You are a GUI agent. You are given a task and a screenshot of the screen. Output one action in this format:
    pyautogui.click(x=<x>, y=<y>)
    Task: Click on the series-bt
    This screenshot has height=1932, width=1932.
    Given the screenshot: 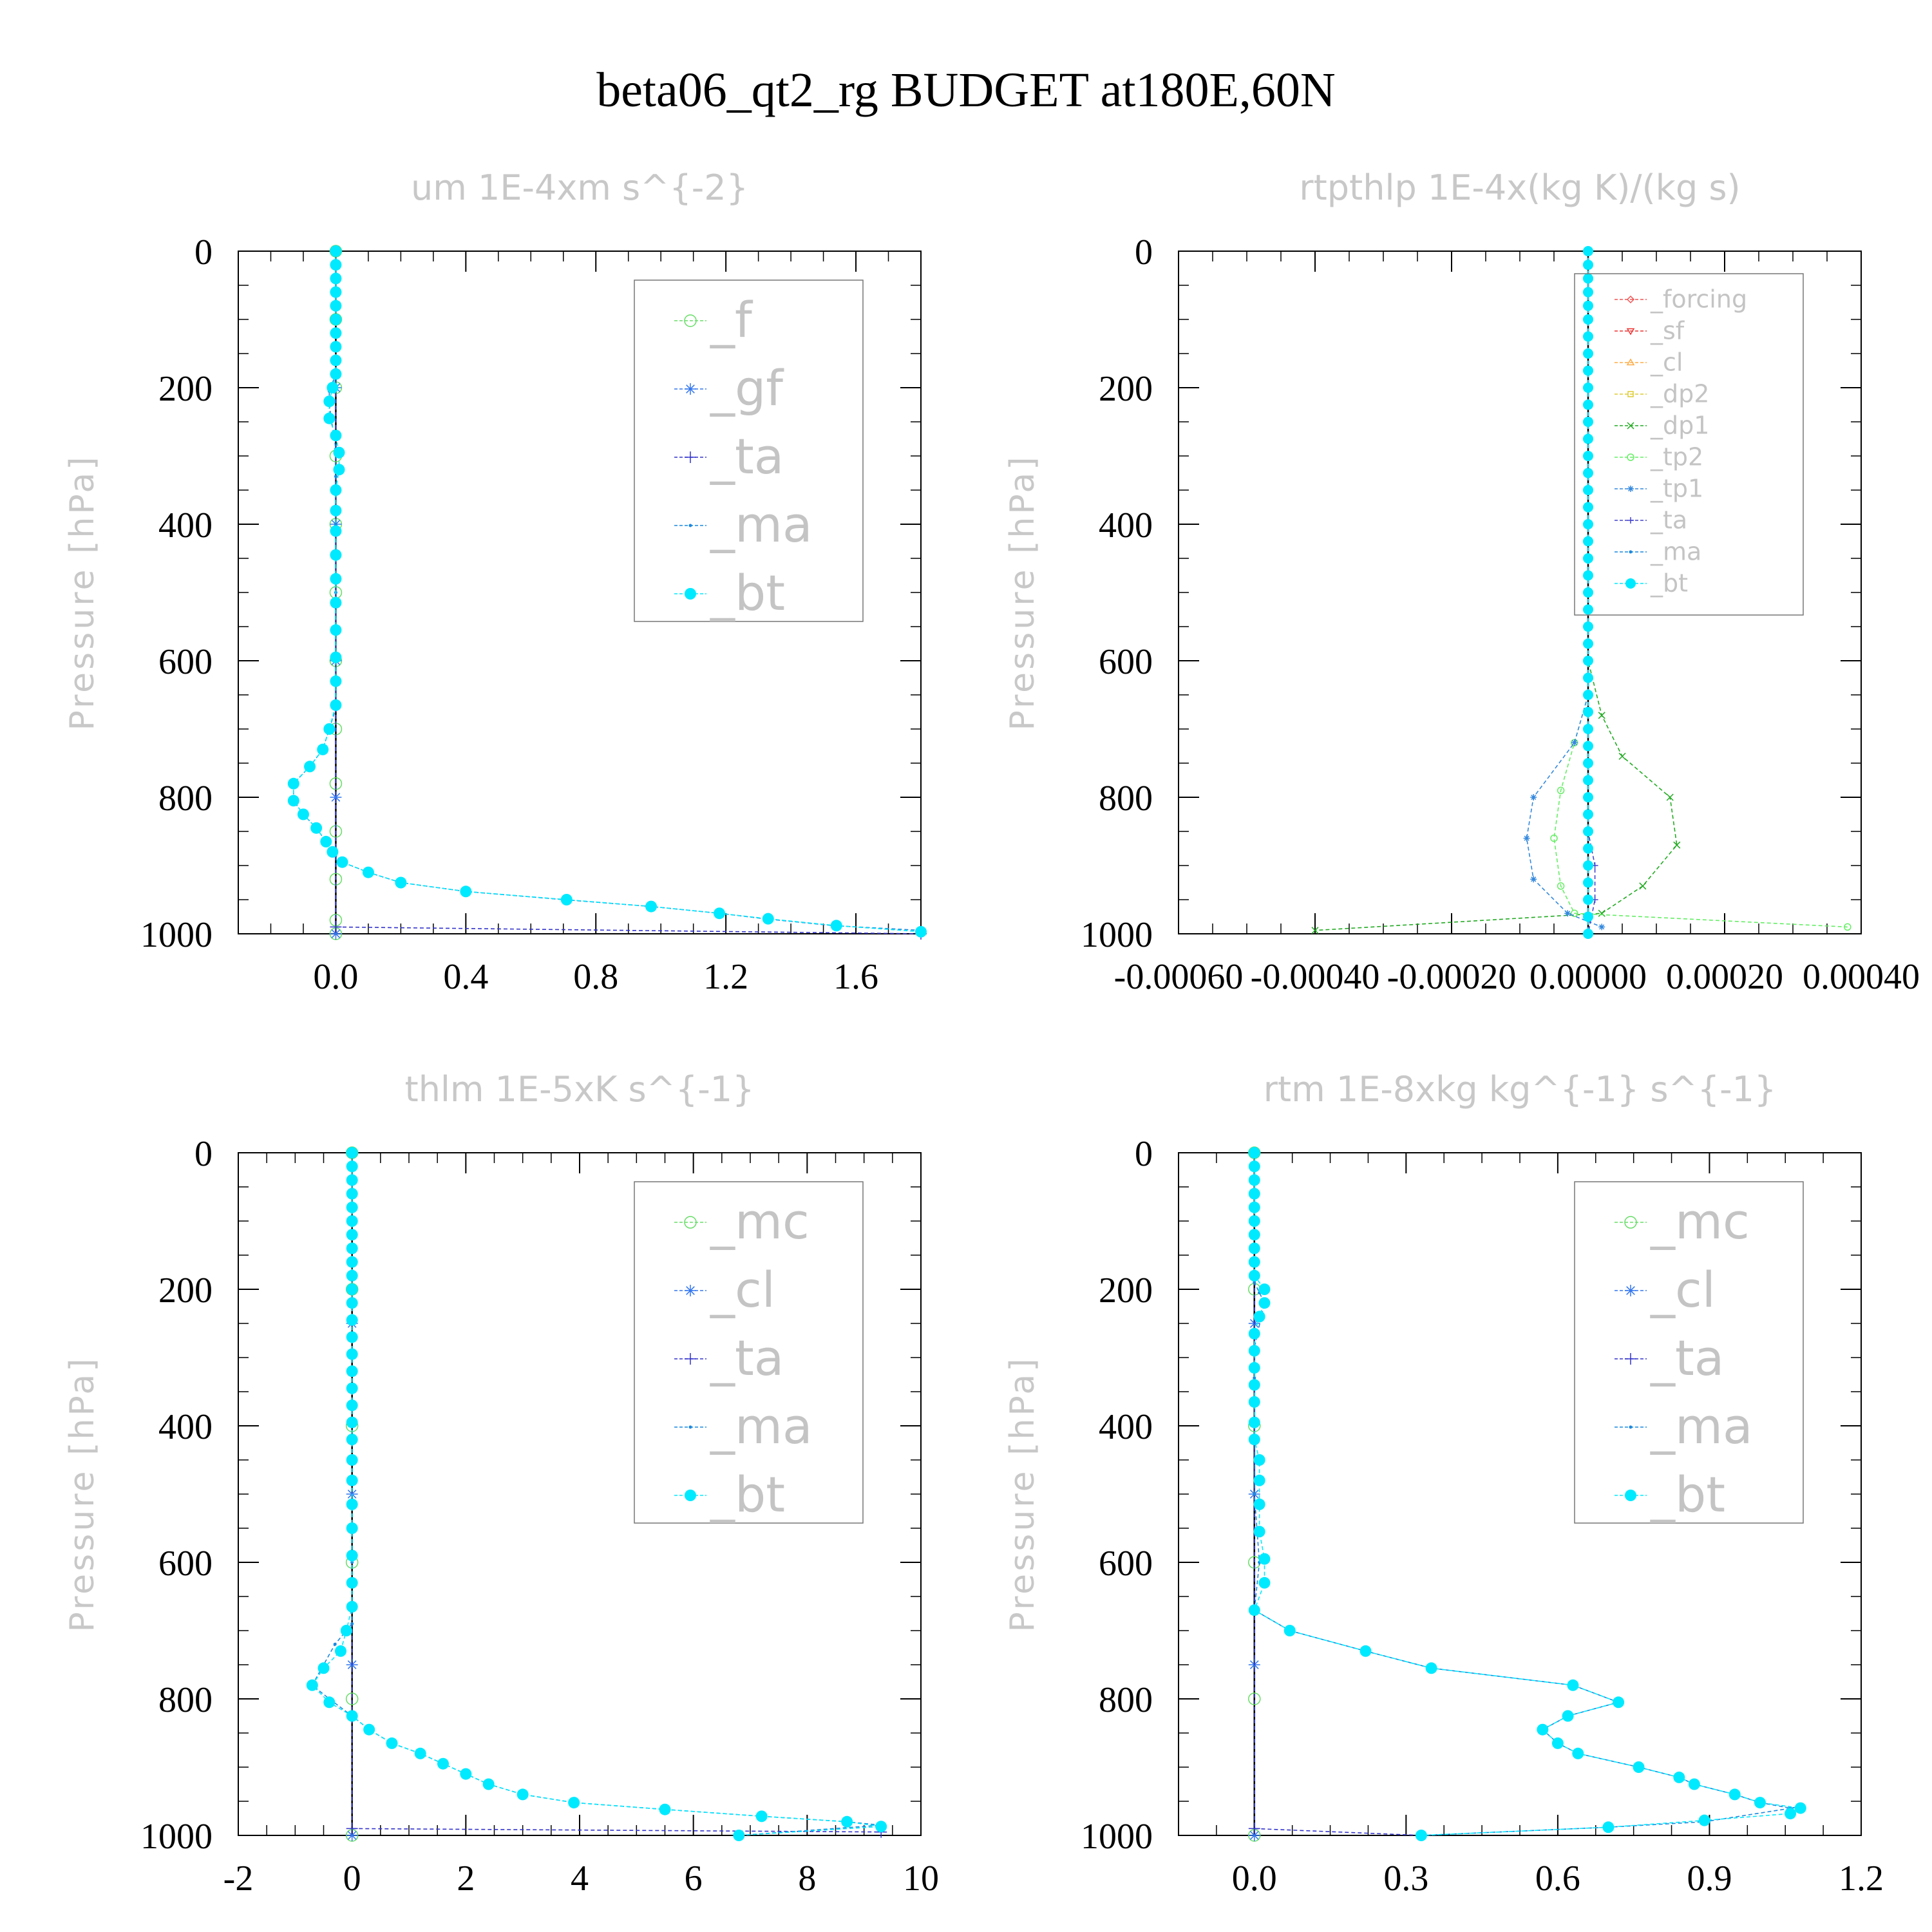 What is the action you would take?
    pyautogui.click(x=607, y=591)
    